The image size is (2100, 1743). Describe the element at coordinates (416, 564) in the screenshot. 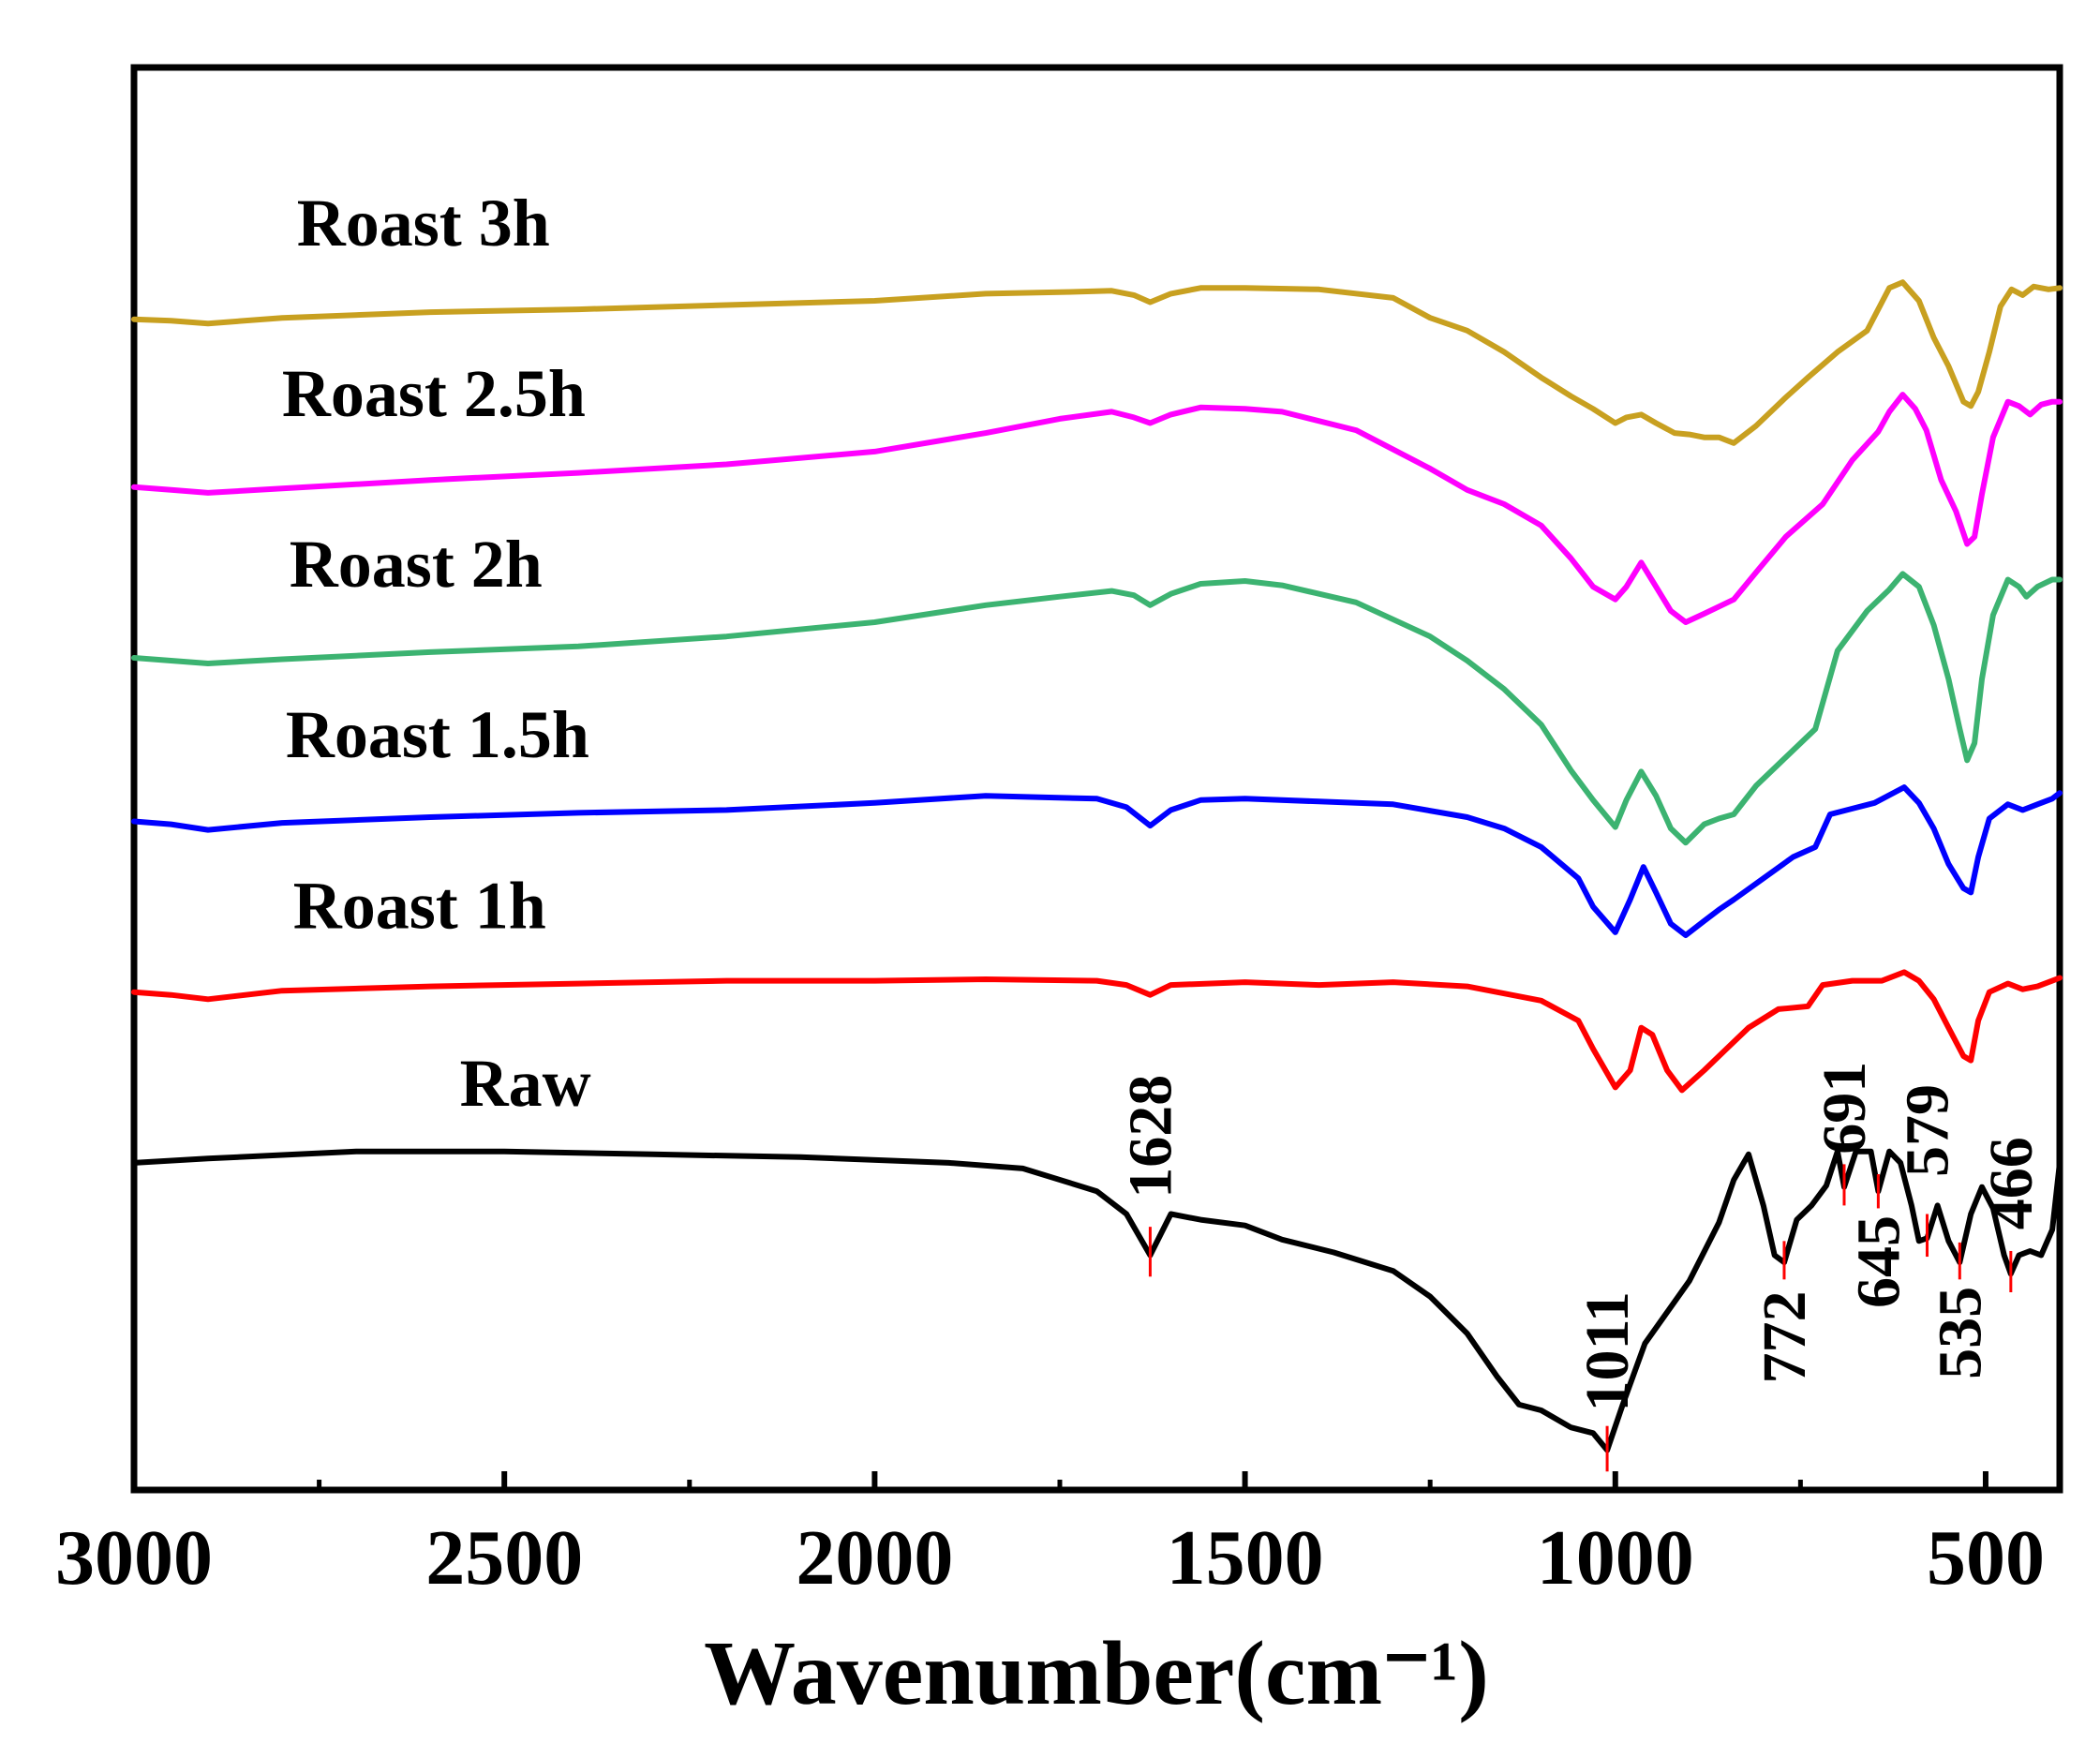

I see `series-label-roast-2h: Roast 2h` at that location.